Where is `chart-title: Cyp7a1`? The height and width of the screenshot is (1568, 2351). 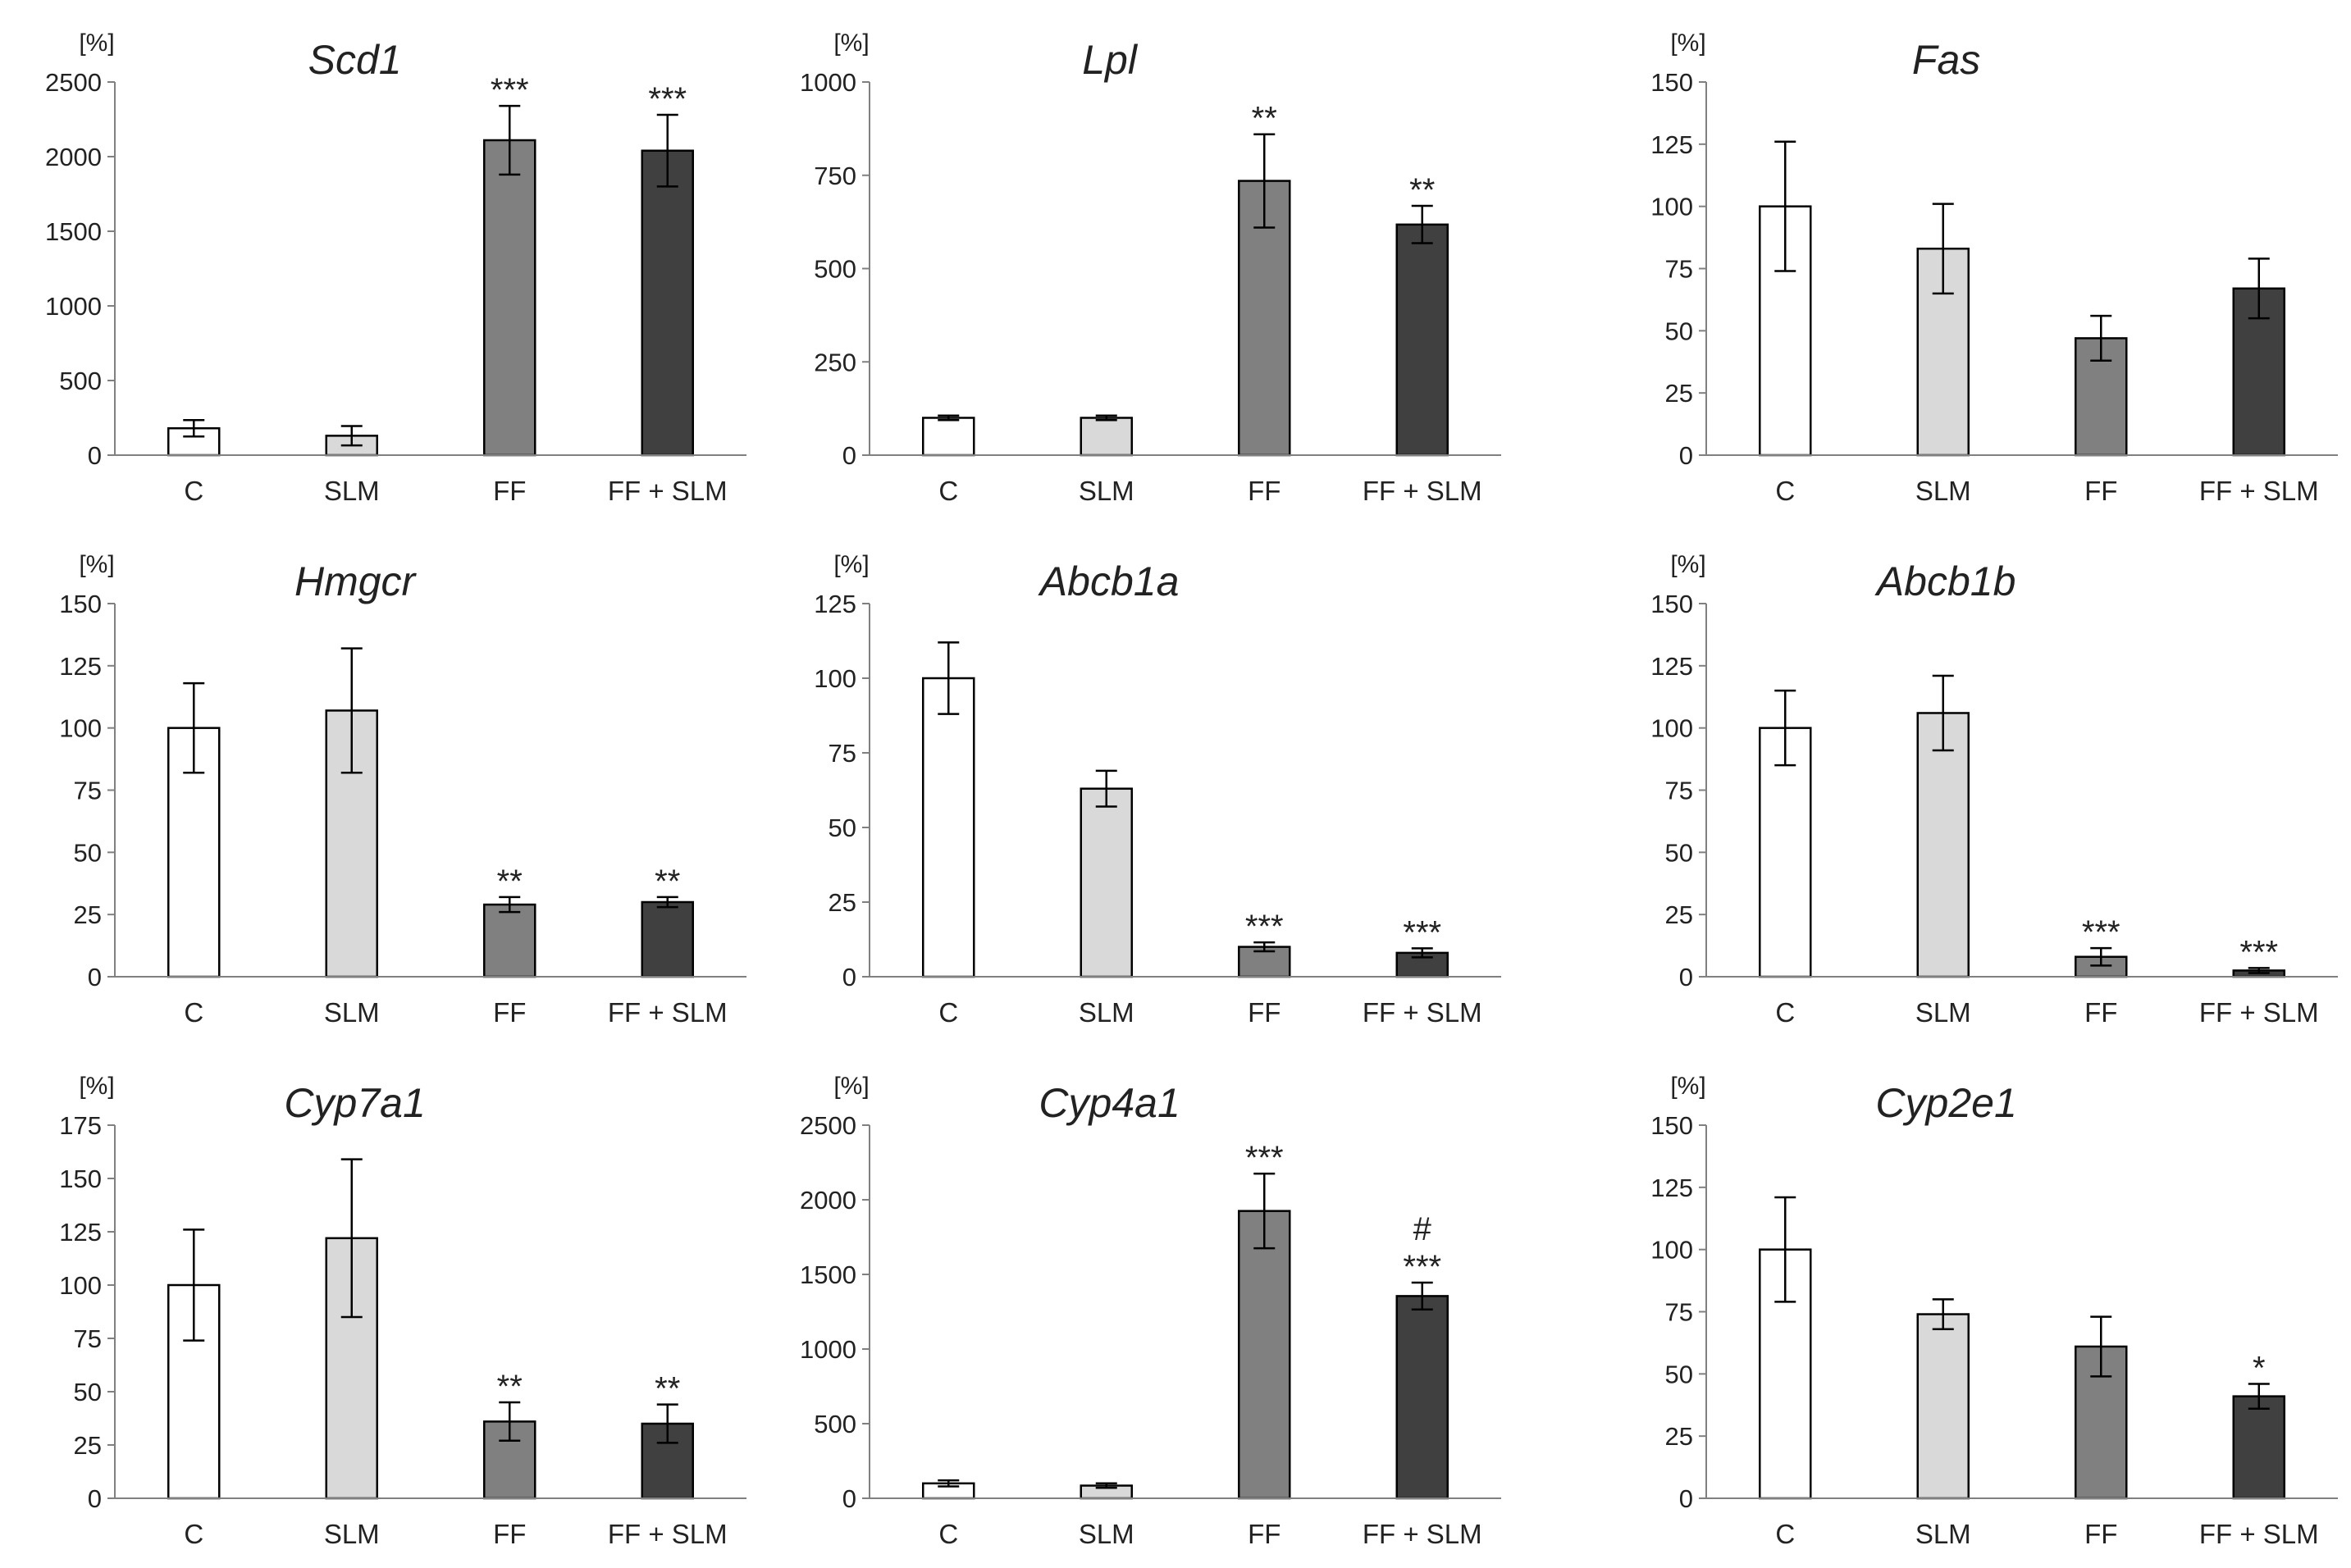 chart-title: Cyp7a1 is located at coordinates (354, 1103).